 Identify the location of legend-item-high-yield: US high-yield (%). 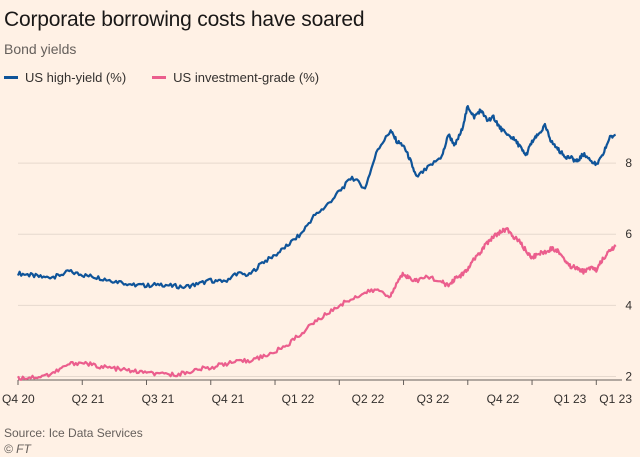
(65, 77).